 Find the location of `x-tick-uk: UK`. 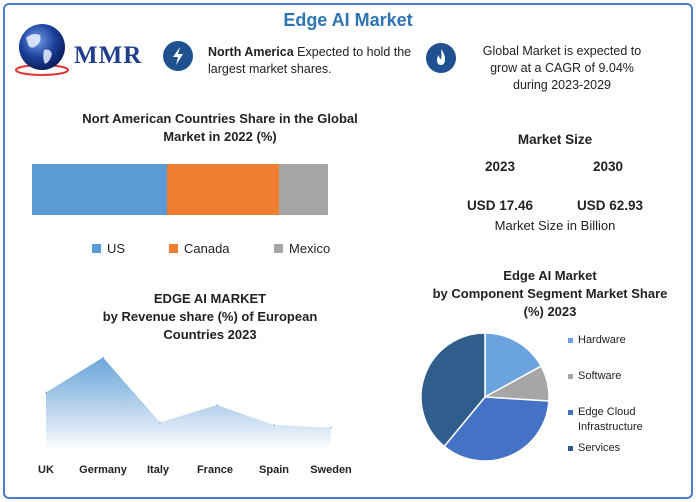

x-tick-uk: UK is located at coordinates (46, 470).